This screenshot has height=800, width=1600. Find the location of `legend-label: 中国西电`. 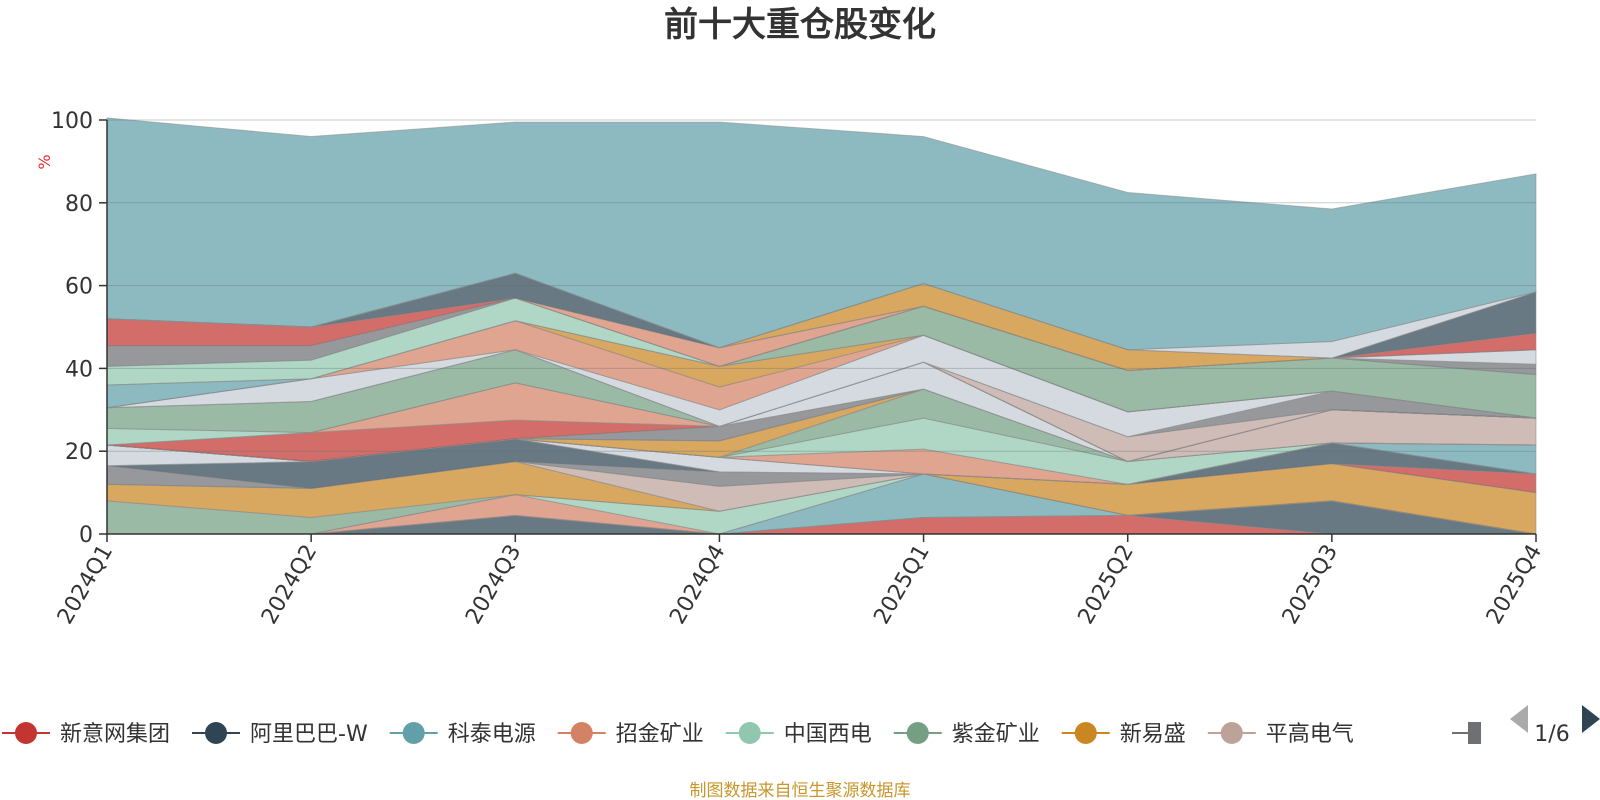

legend-label: 中国西电 is located at coordinates (828, 734).